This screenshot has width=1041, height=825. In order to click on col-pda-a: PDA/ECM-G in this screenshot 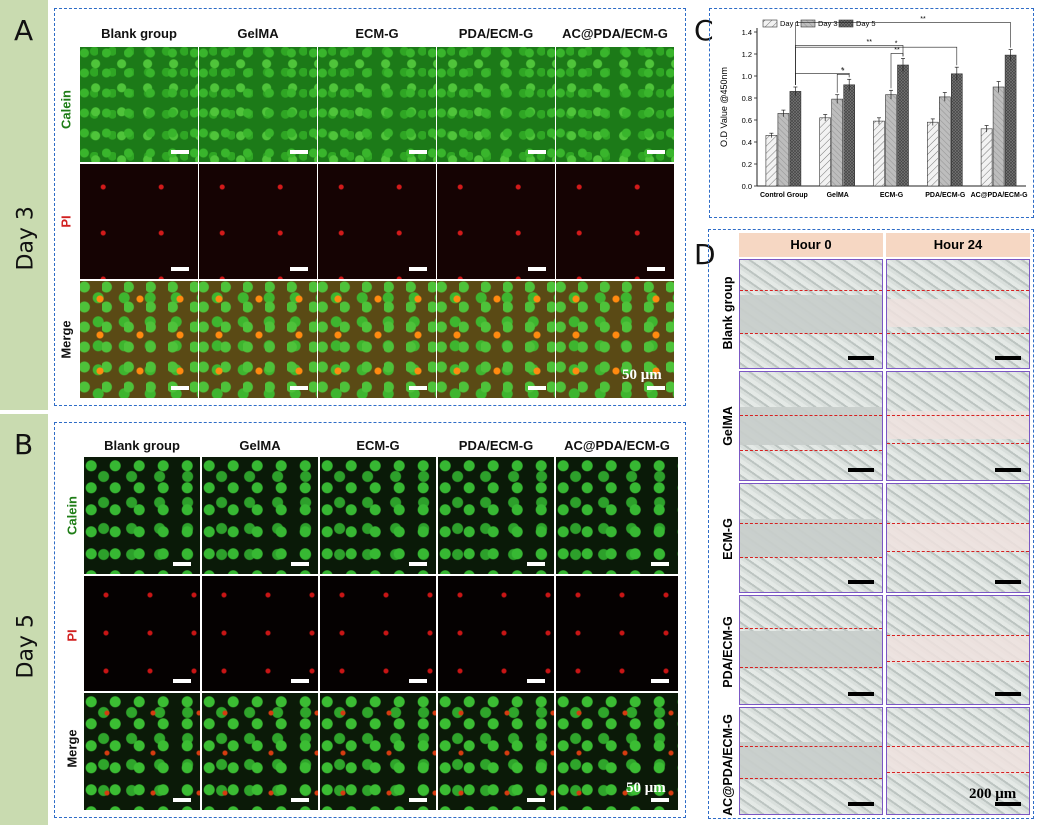, I will do `click(496, 33)`.